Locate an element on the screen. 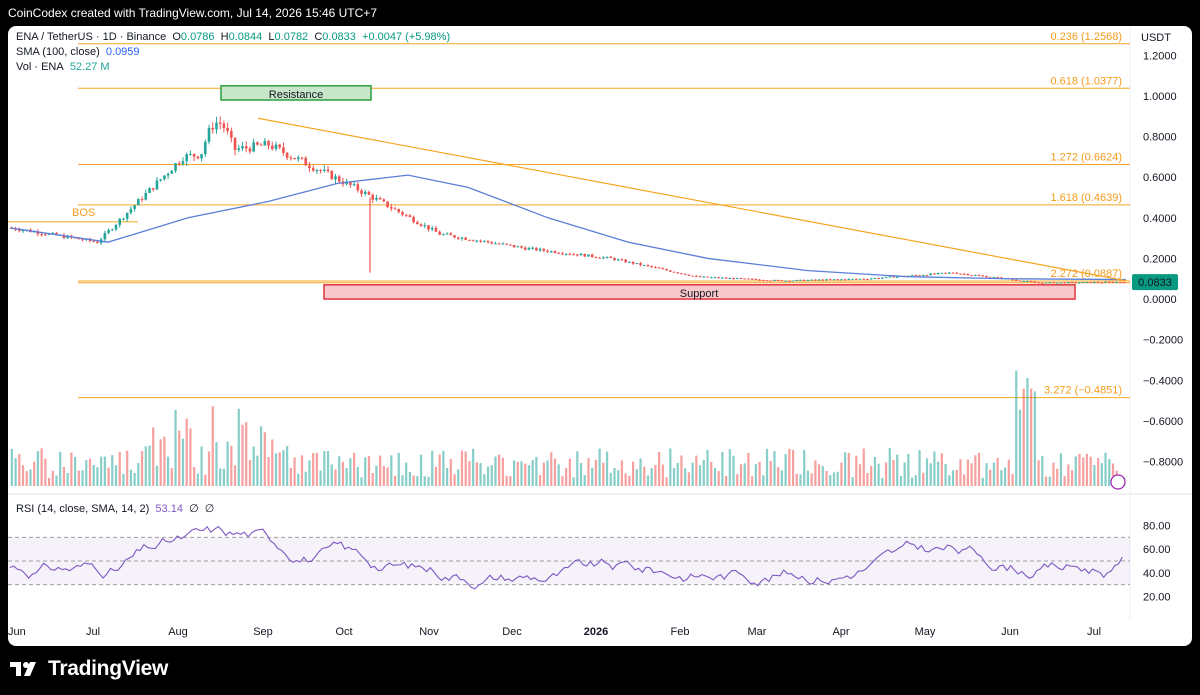 The height and width of the screenshot is (695, 1200). legend-rsi-value: 53.14 is located at coordinates (169, 509).